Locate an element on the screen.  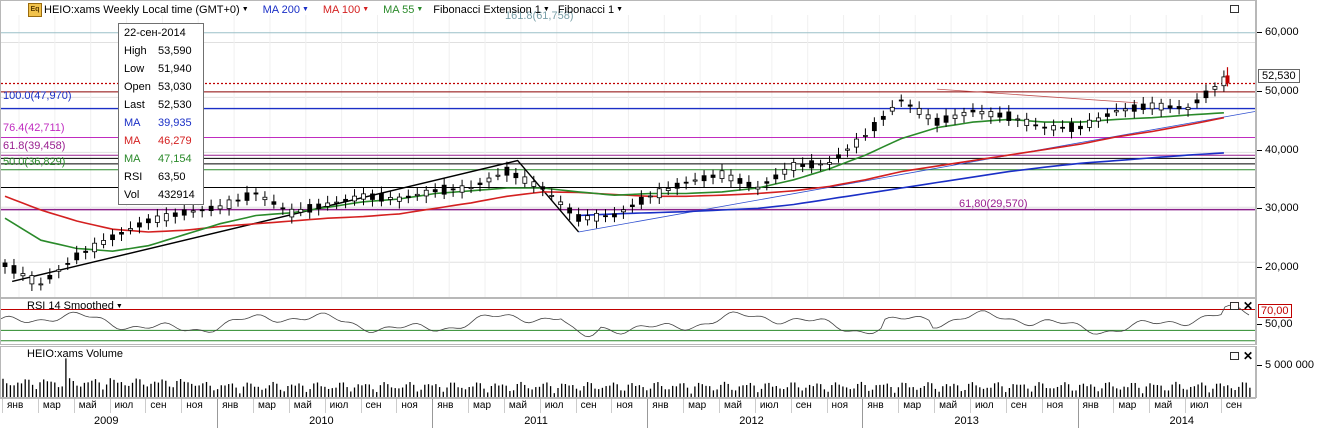
equity-icon: Eq is located at coordinates (35, 9).